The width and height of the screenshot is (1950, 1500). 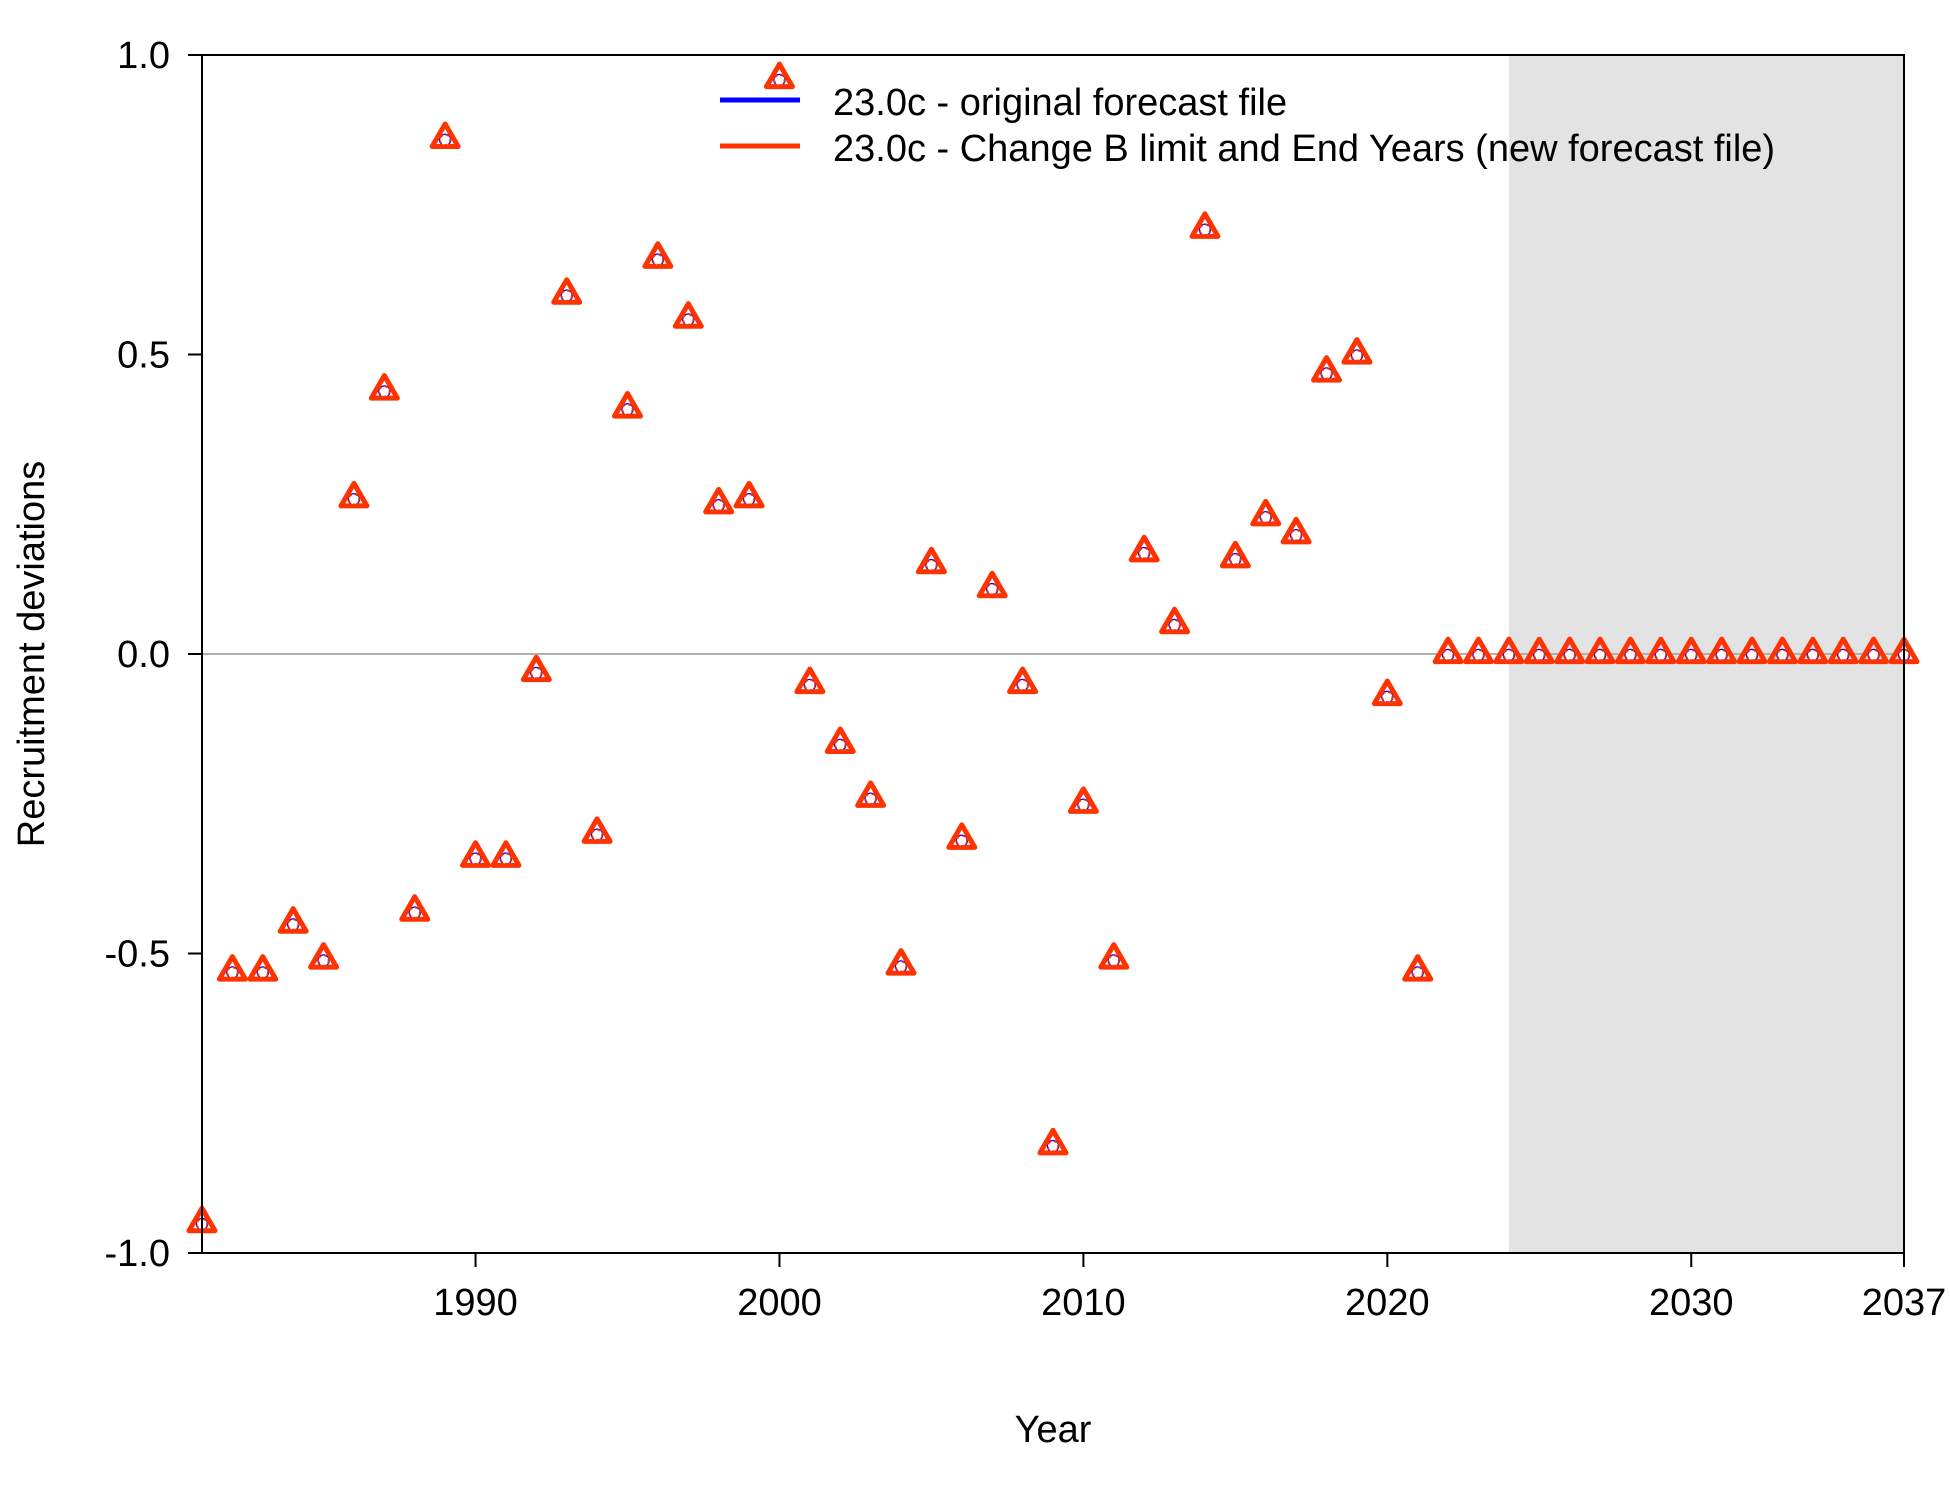 What do you see at coordinates (475, 1303) in the screenshot?
I see `x-tick-label: 1990` at bounding box center [475, 1303].